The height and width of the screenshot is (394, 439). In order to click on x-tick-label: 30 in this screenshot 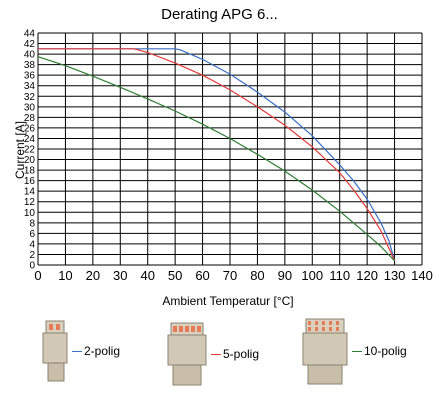, I will do `click(120, 275)`.